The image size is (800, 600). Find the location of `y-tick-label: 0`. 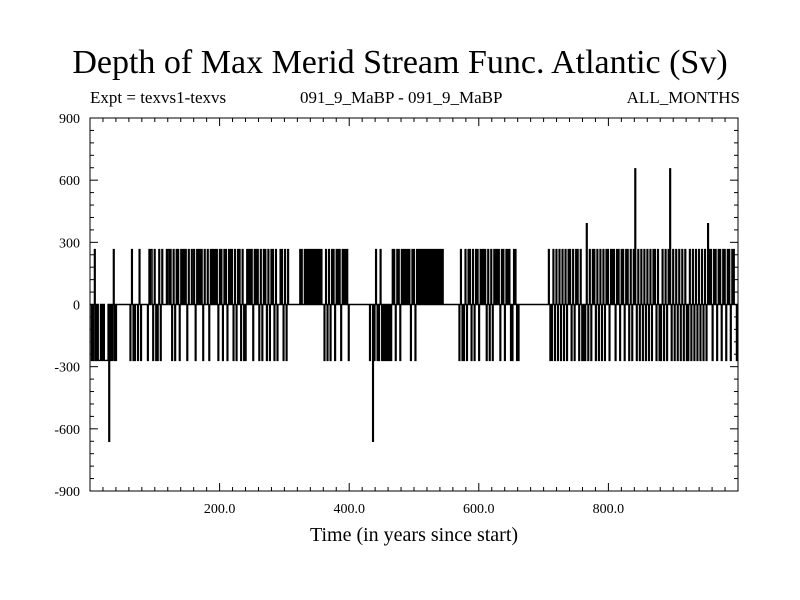

y-tick-label: 0 is located at coordinates (76, 306).